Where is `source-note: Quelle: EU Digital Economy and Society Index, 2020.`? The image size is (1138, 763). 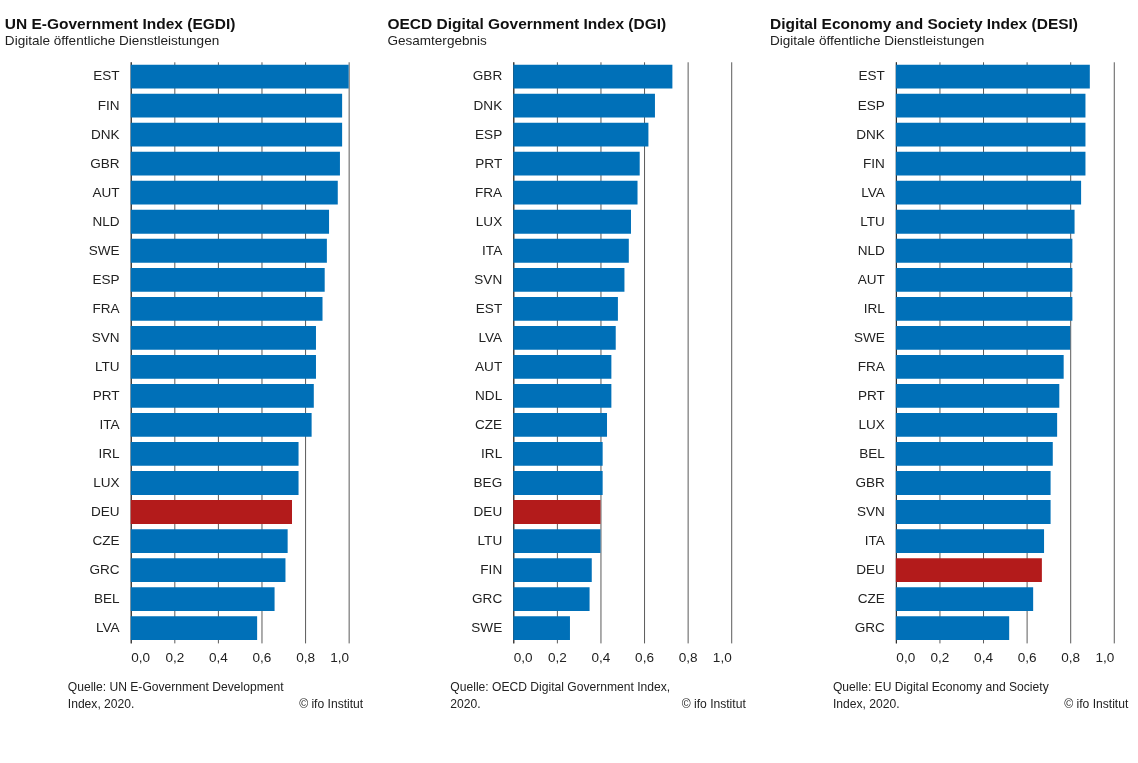
source-note: Quelle: EU Digital Economy and Society Index, 2020. is located at coordinates (941, 695).